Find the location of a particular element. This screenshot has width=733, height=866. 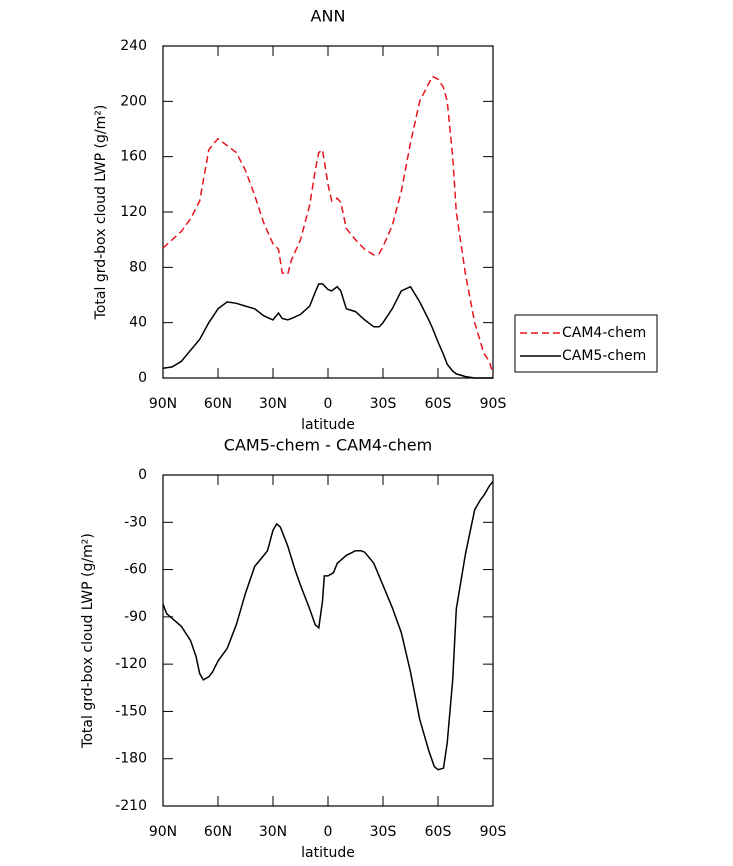

legend-label: CAM4-chem is located at coordinates (604, 333).